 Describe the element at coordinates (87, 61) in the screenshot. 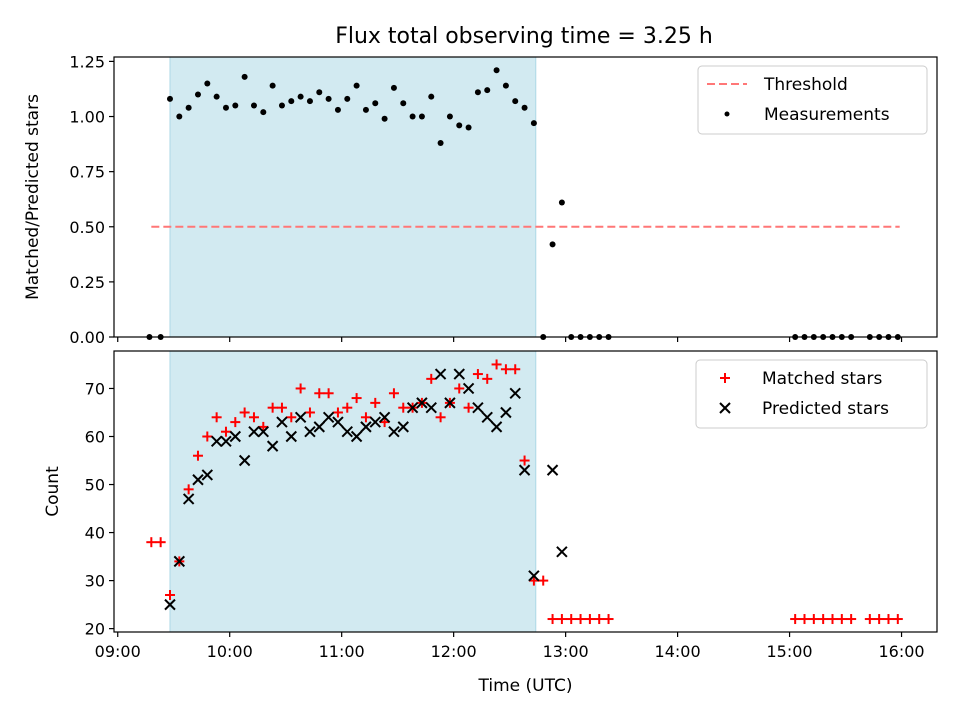

I see `y-tick-label: 1.25` at that location.